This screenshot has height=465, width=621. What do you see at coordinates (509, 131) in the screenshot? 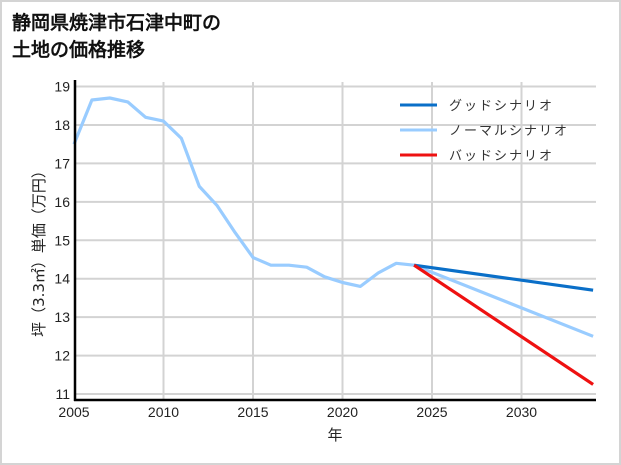
I see `legend-label: ノーマルシナリオ` at bounding box center [509, 131].